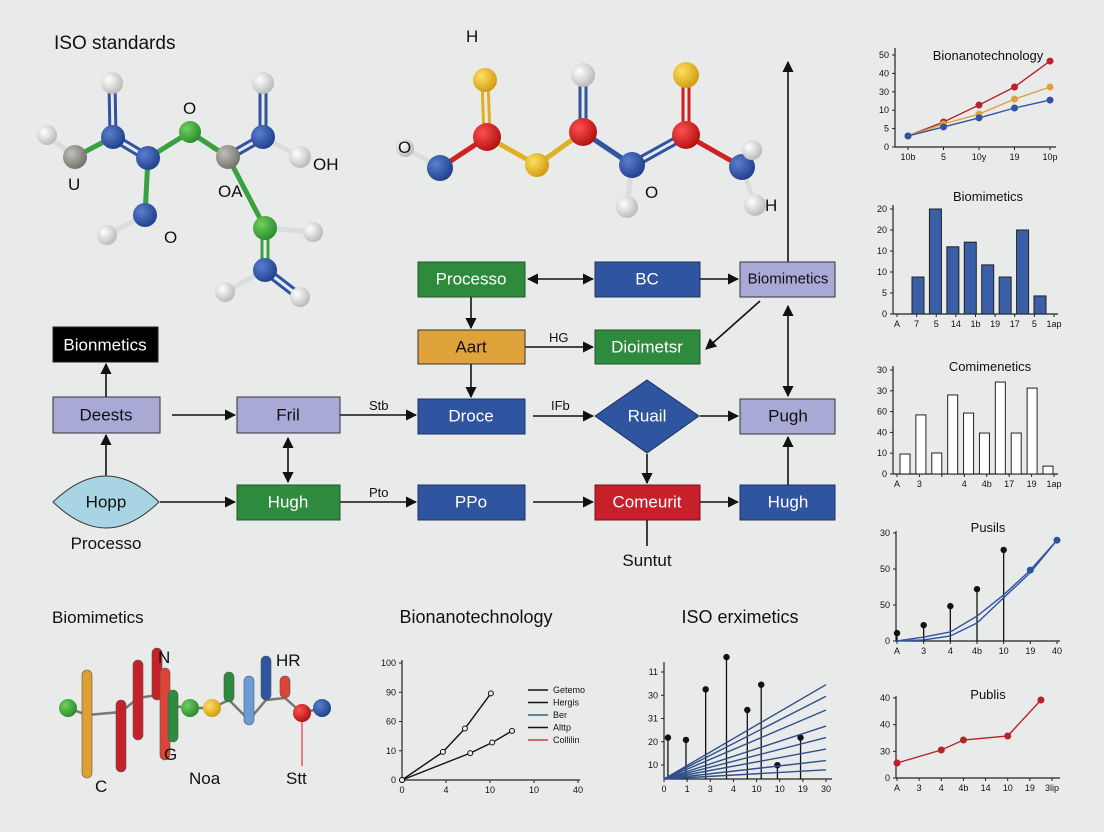 The width and height of the screenshot is (1104, 832). Describe the element at coordinates (114, 43) in the screenshot. I see `iso-standards-title: ISO standards` at that location.